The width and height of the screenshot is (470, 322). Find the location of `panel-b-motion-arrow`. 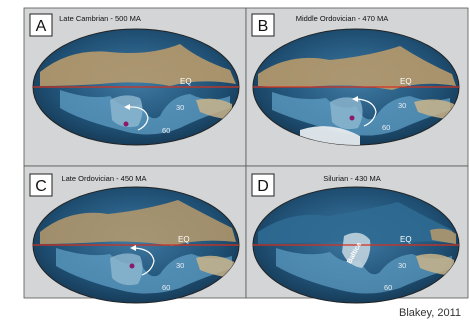

panel-b-motion-arrow is located at coordinates (366, 112).